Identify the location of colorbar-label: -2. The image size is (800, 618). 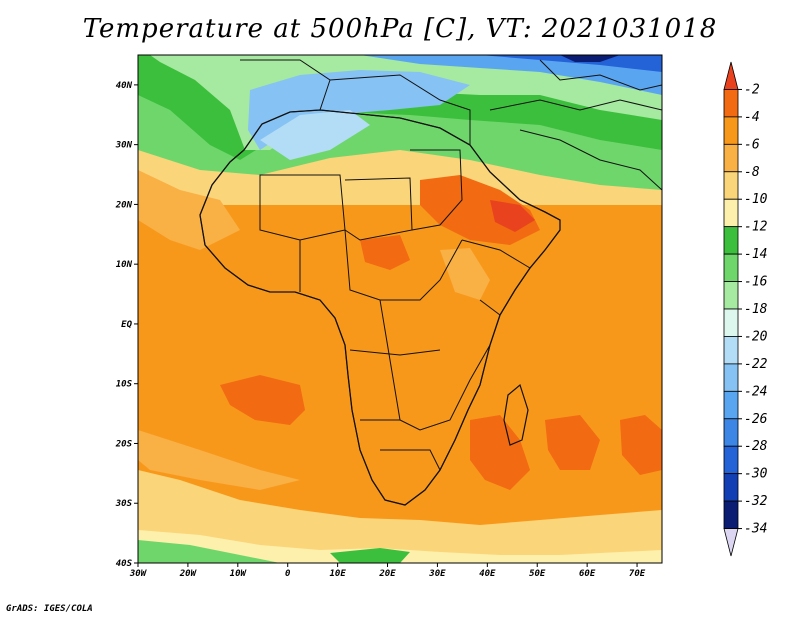
(752, 89).